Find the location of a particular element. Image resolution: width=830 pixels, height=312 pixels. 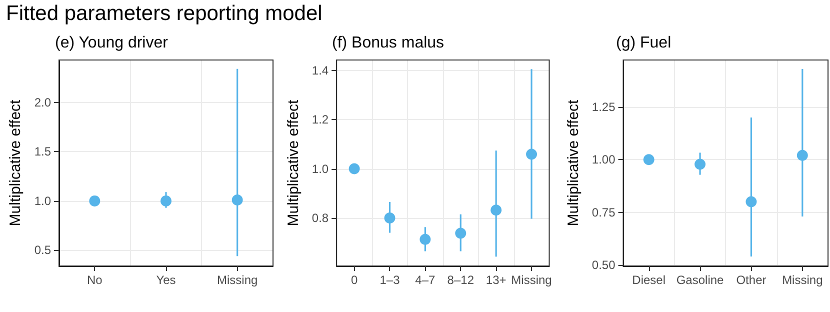

x-tick-label: 8–12 is located at coordinates (460, 280).